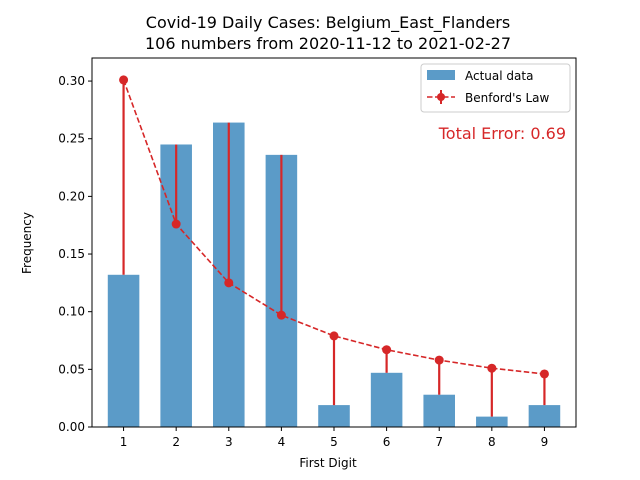 This screenshot has height=480, width=640. Describe the element at coordinates (71, 81) in the screenshot. I see `y-tick-label: 0.30` at that location.